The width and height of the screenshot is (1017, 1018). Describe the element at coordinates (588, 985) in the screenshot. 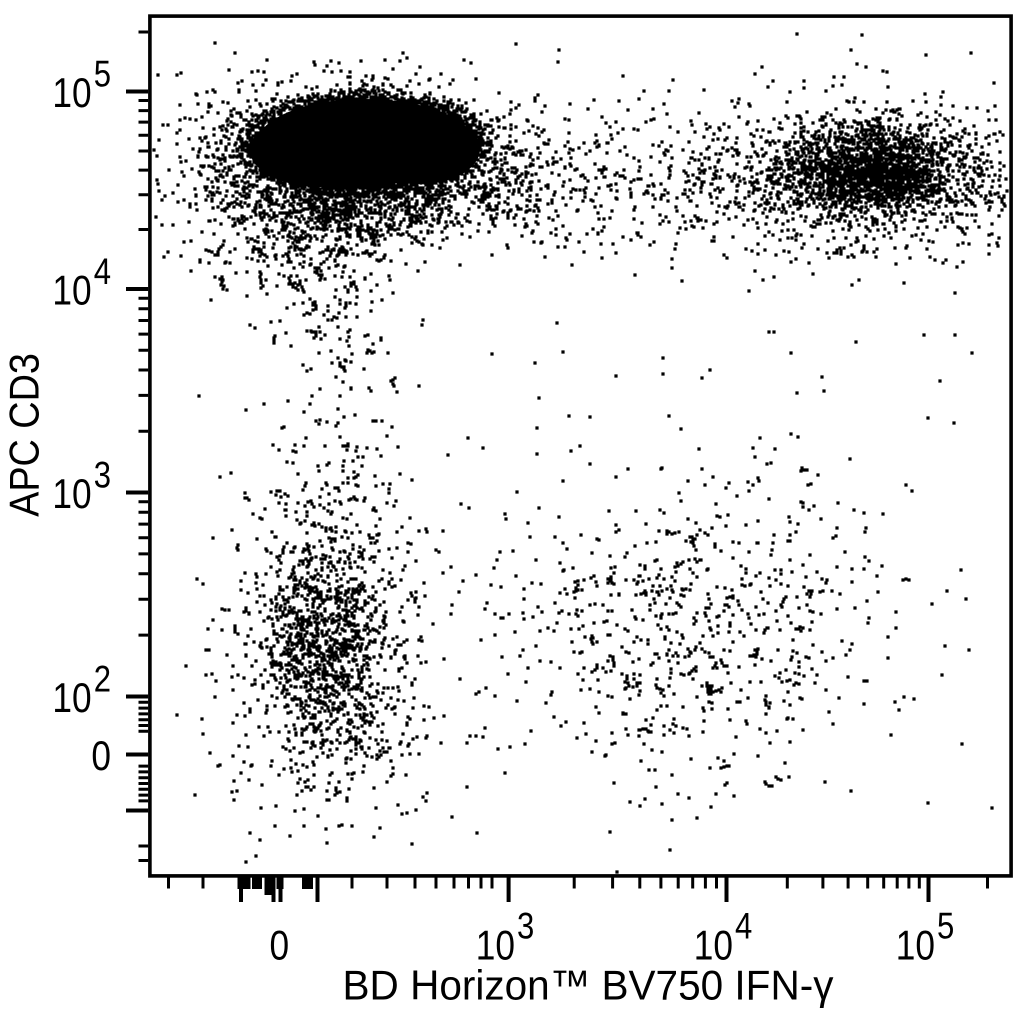

I see `svg-text: BD Horizon™ BV750 IFN-γ` at that location.